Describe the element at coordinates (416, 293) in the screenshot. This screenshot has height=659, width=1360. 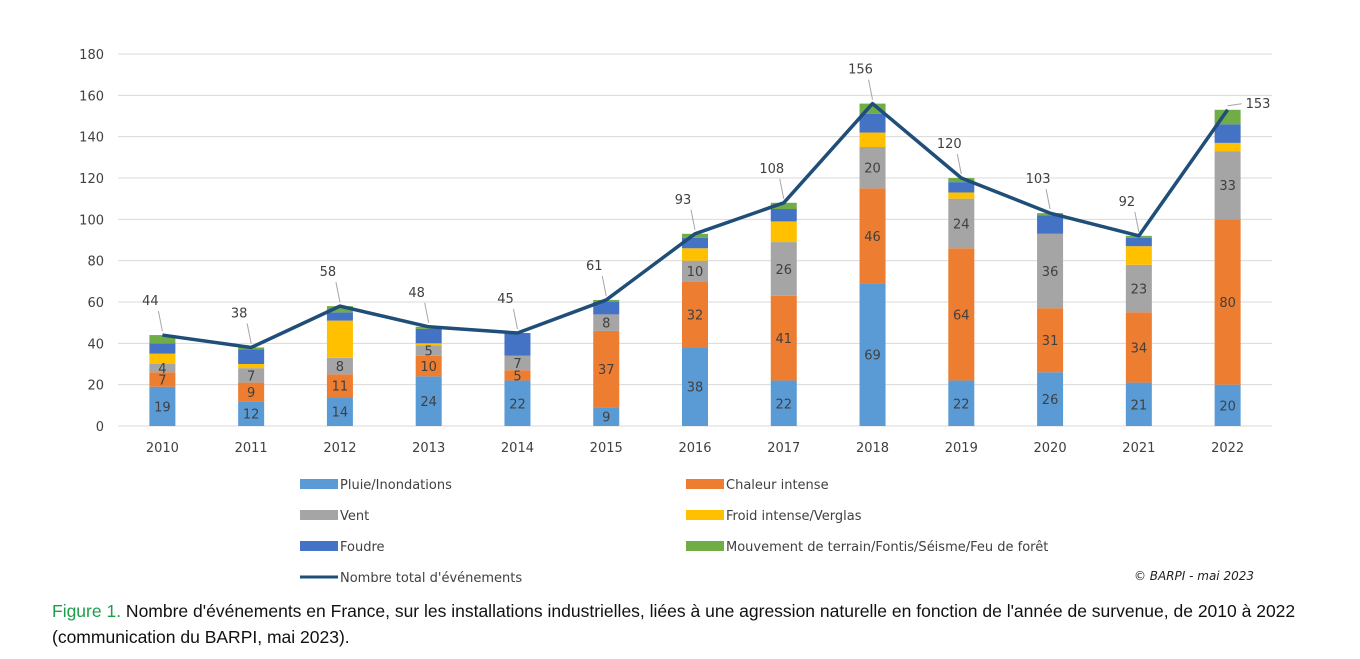
I see `total-value-label: 48` at that location.